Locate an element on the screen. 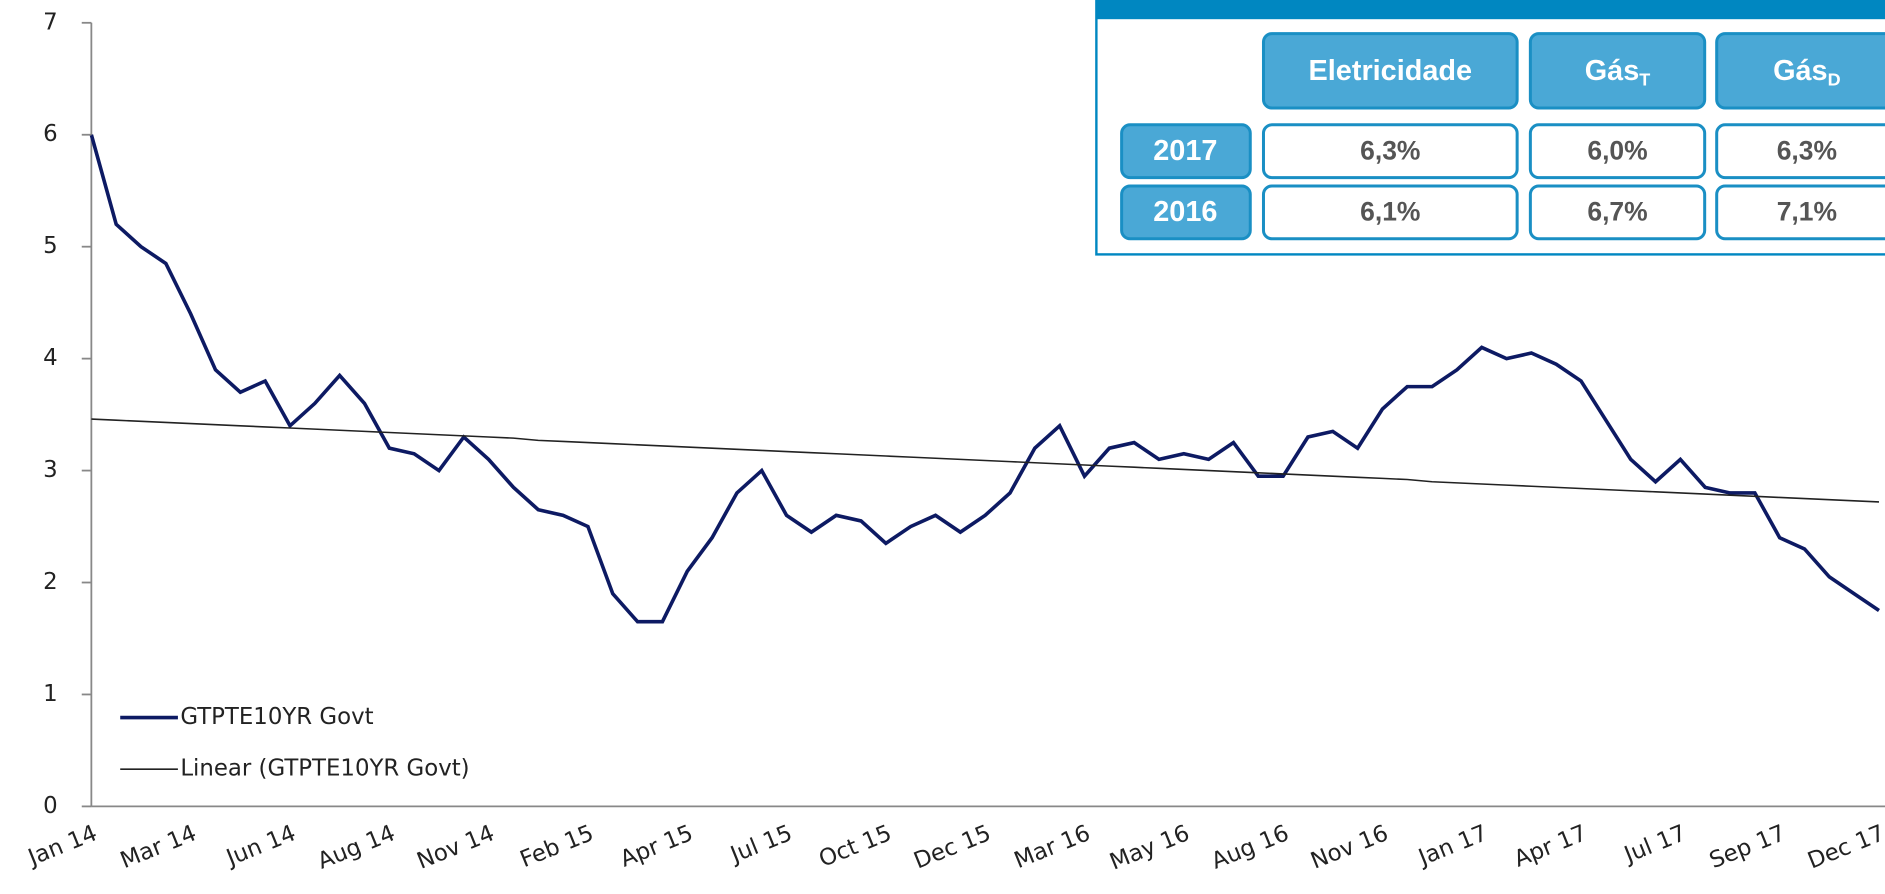 The height and width of the screenshot is (894, 1885). x-tick-label: May 16 is located at coordinates (1149, 847).